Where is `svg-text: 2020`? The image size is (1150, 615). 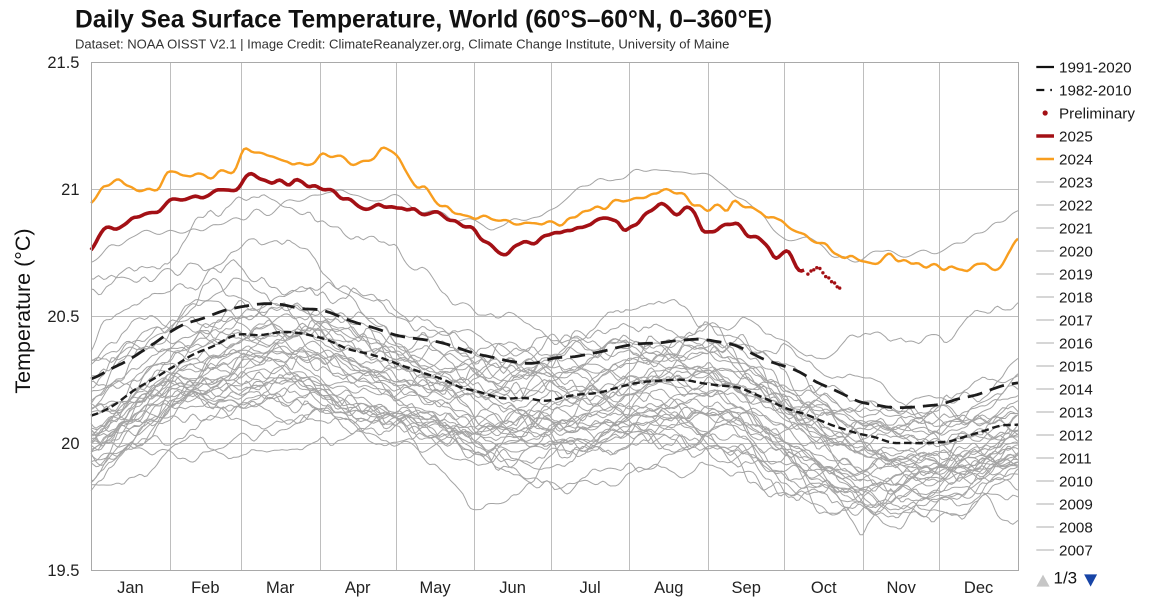 svg-text: 2020 is located at coordinates (1076, 252).